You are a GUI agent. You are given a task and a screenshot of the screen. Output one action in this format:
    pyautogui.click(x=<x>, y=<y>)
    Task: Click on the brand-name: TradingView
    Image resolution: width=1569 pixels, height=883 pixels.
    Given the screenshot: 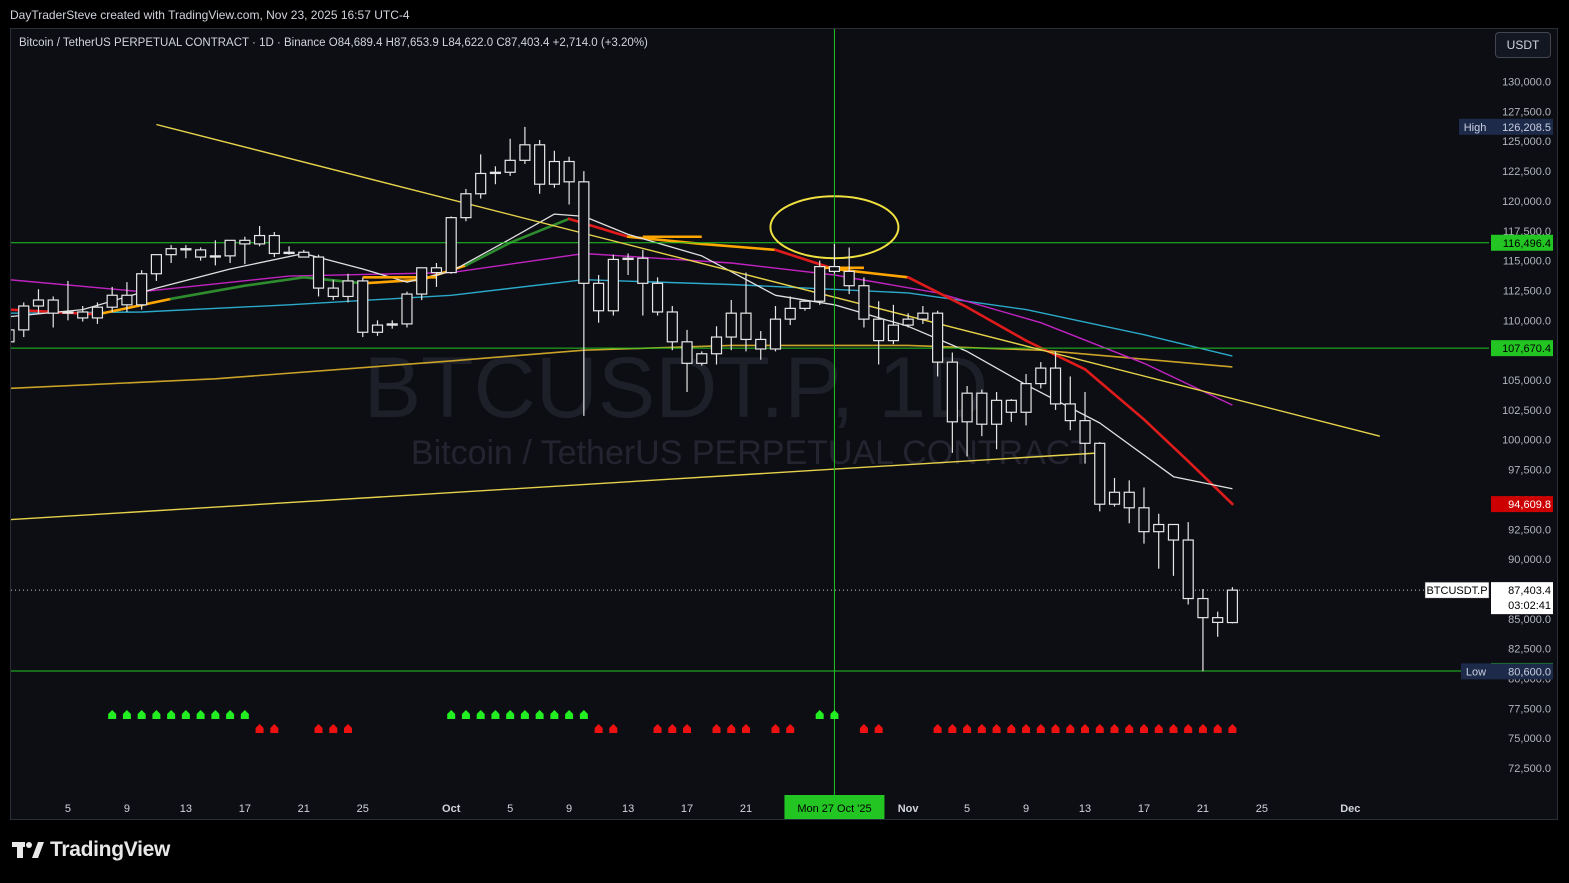 What is the action you would take?
    pyautogui.click(x=110, y=849)
    